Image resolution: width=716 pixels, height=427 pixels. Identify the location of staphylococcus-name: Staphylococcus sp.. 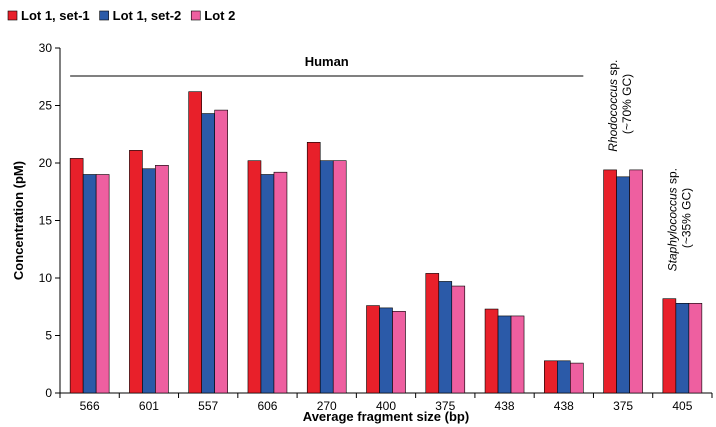
(672, 219).